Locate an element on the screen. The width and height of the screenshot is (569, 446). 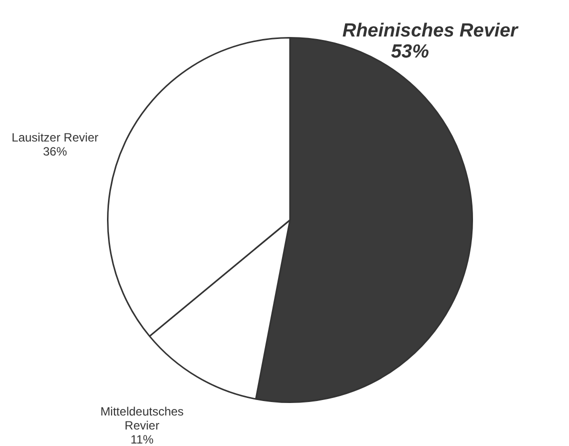
slice-label: Mitteldeutsches Revier is located at coordinates (142, 418).